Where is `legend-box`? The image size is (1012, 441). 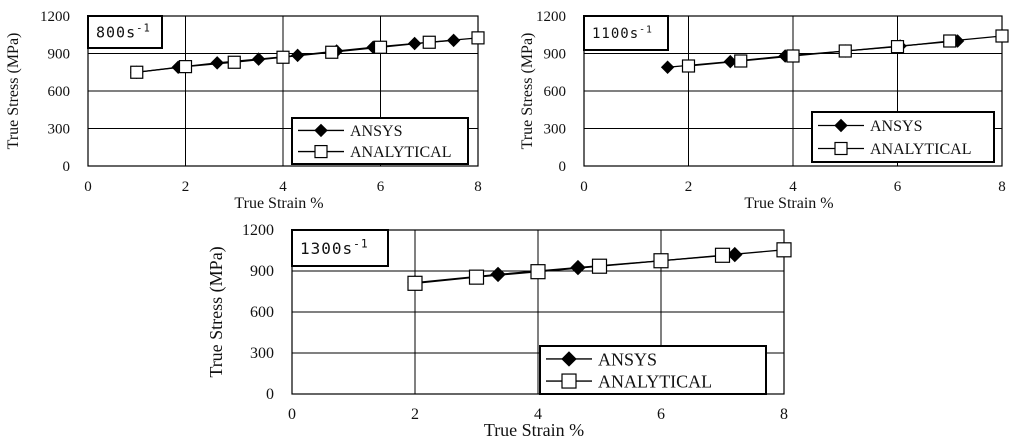
legend-box is located at coordinates (653, 370).